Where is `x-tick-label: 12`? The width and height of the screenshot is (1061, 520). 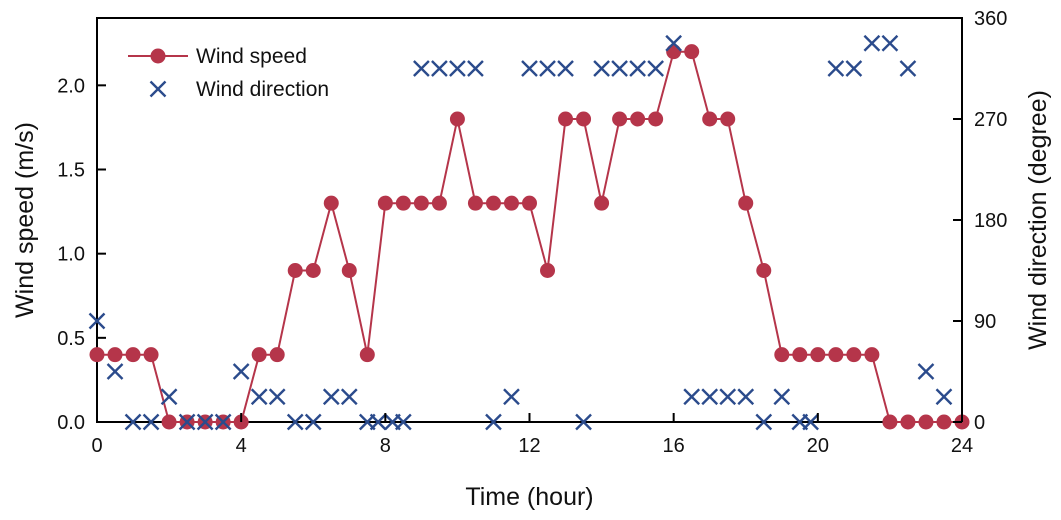
x-tick-label: 12 is located at coordinates (529, 446).